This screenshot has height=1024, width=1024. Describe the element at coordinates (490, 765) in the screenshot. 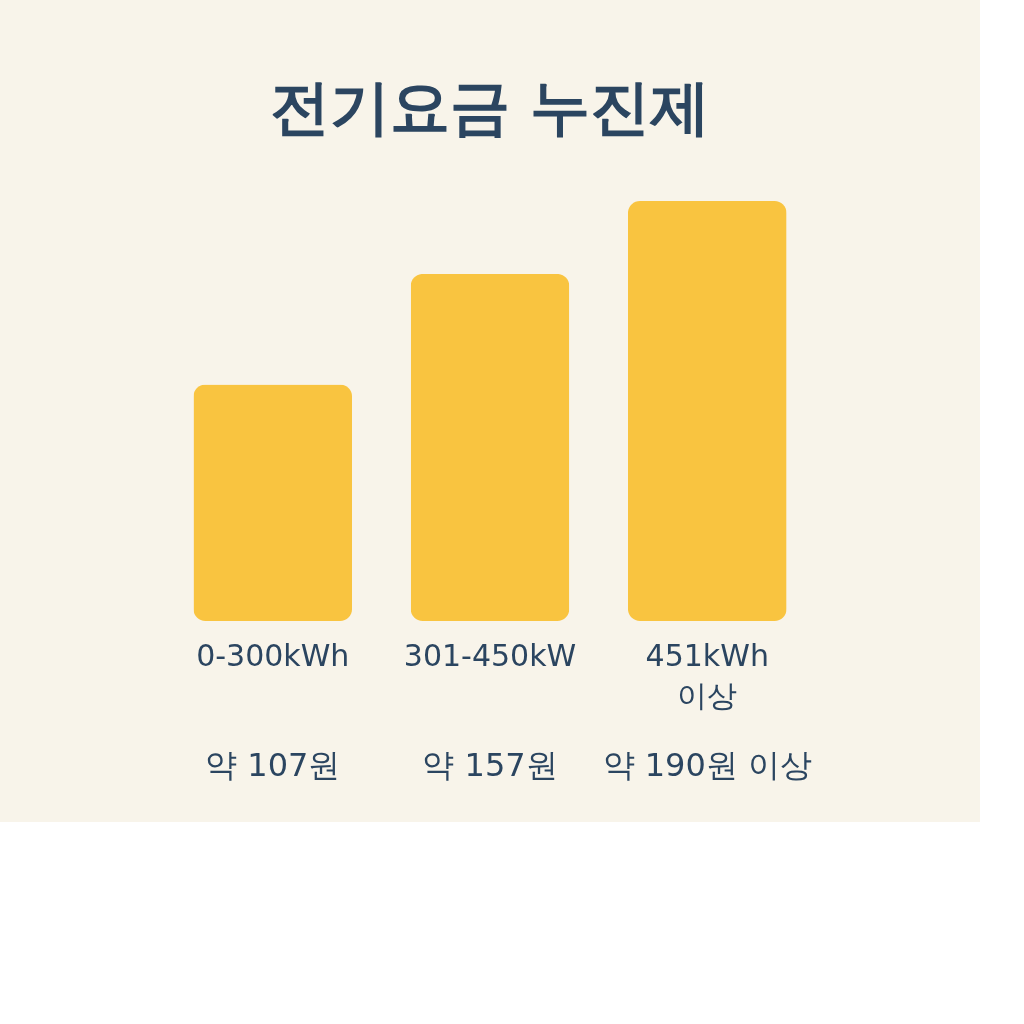

I see `data-label: 약 157원` at that location.